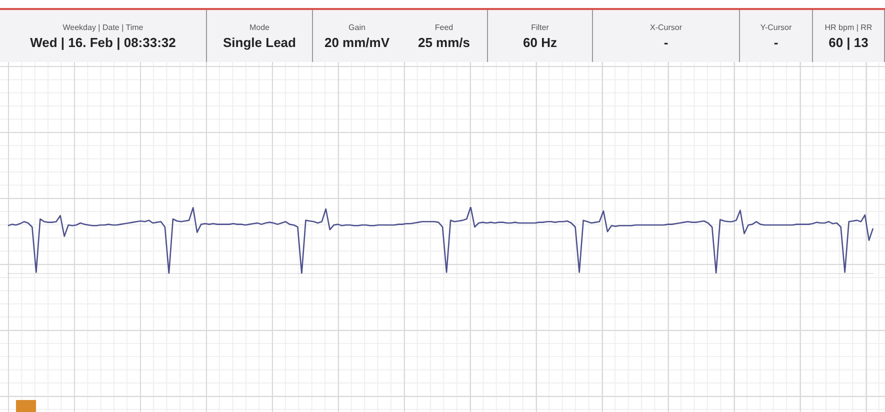 This screenshot has width=885, height=412. I want to click on text: 60 | 13, so click(848, 42).